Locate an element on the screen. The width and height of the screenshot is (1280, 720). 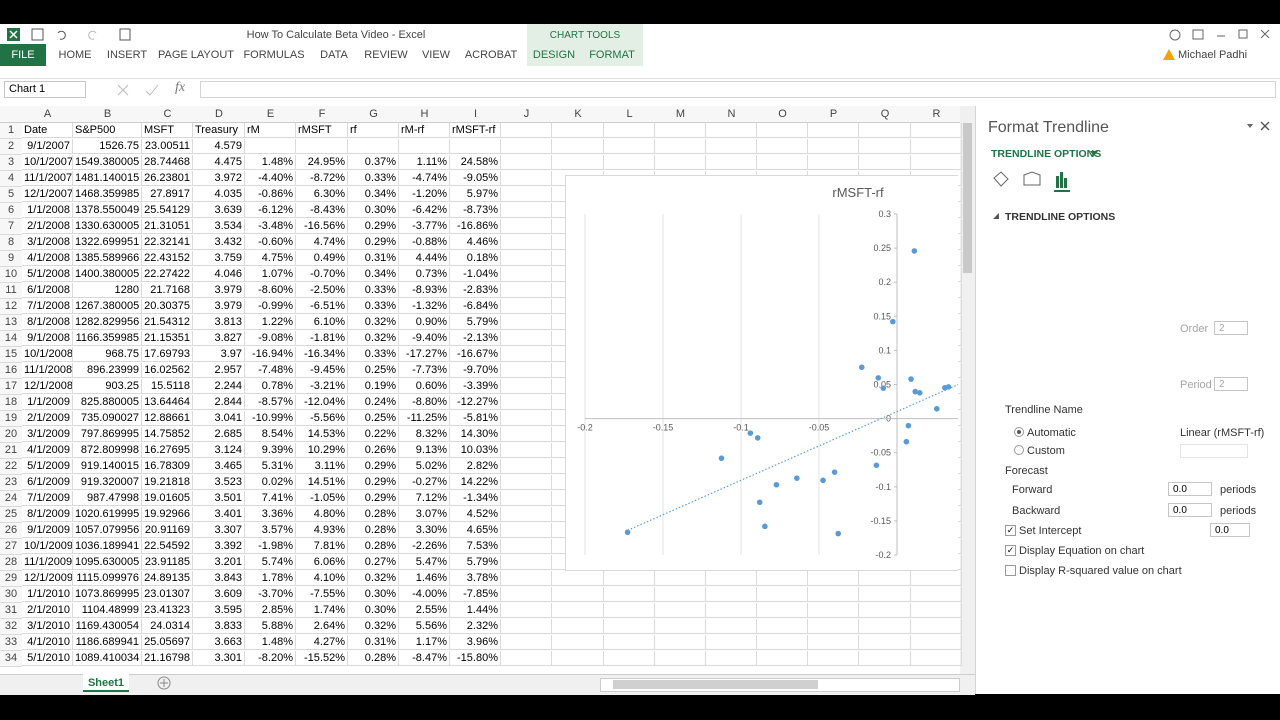
cell: 6.06% is located at coordinates (322, 562).